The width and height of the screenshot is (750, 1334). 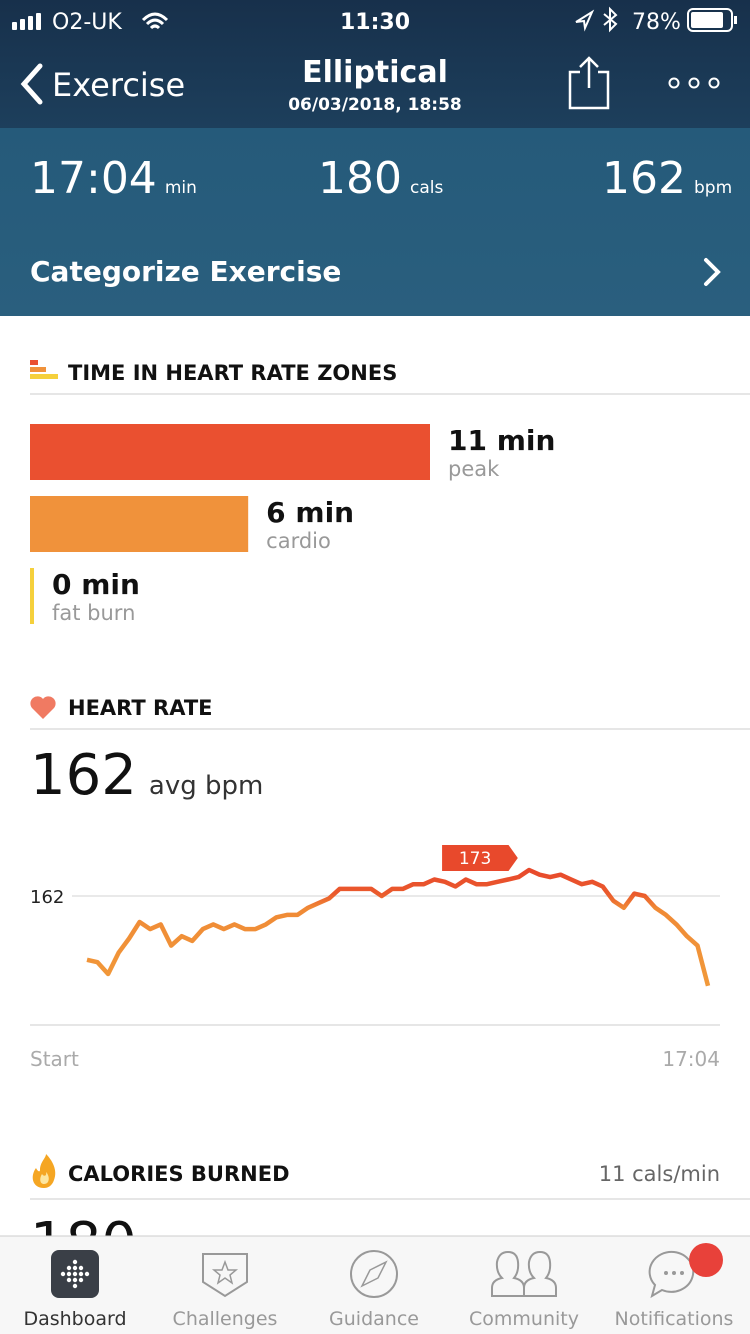 I want to click on battery-outline, so click(x=710, y=20).